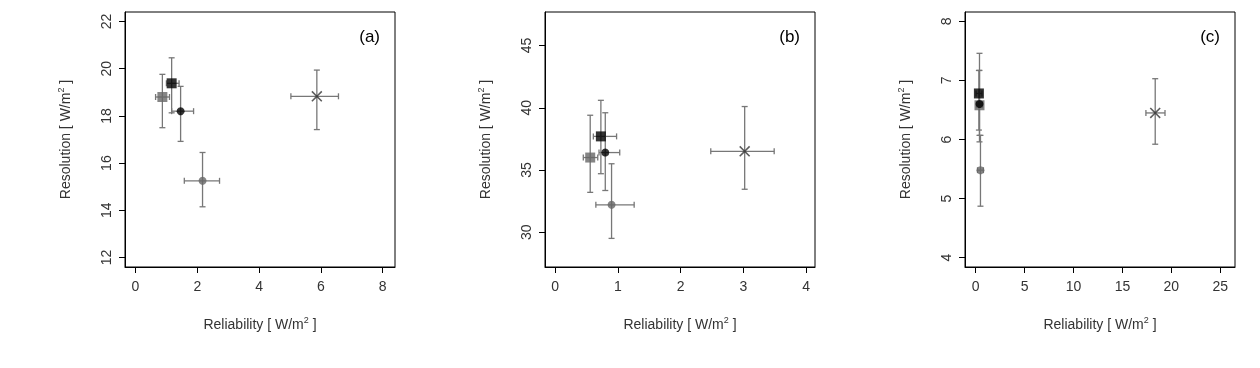 This screenshot has width=1260, height=368. I want to click on y-tick-label: 40, so click(526, 107).